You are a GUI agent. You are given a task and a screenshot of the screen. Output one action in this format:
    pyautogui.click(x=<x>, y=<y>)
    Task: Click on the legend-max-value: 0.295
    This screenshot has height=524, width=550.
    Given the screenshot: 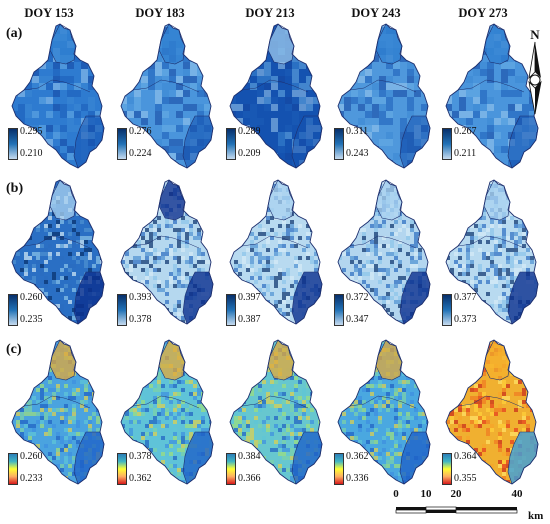 What is the action you would take?
    pyautogui.click(x=31, y=131)
    